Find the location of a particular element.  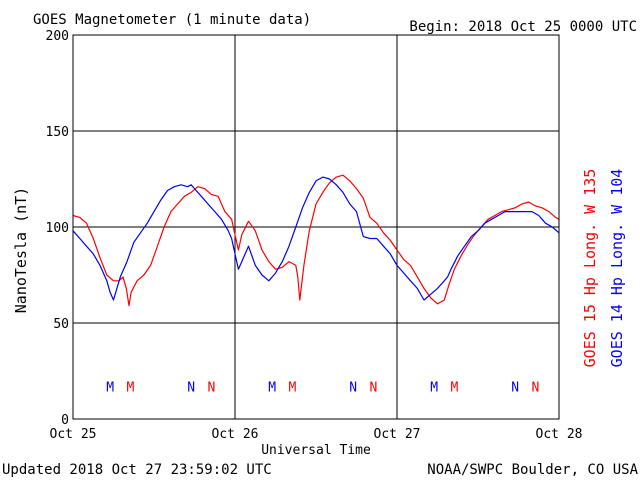

legend-goes14: GOES 14 Hp Long. W 104 is located at coordinates (617, 268).